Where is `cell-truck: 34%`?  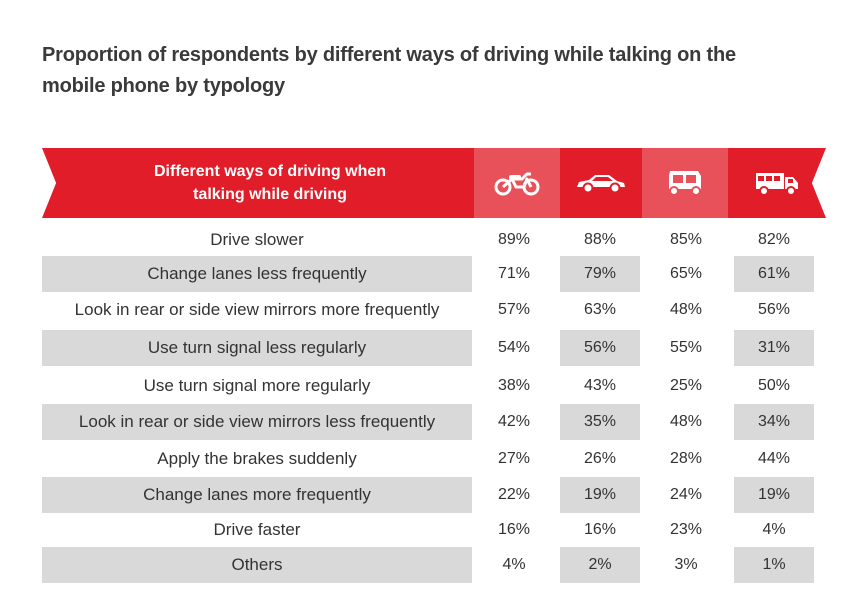 cell-truck: 34% is located at coordinates (774, 422).